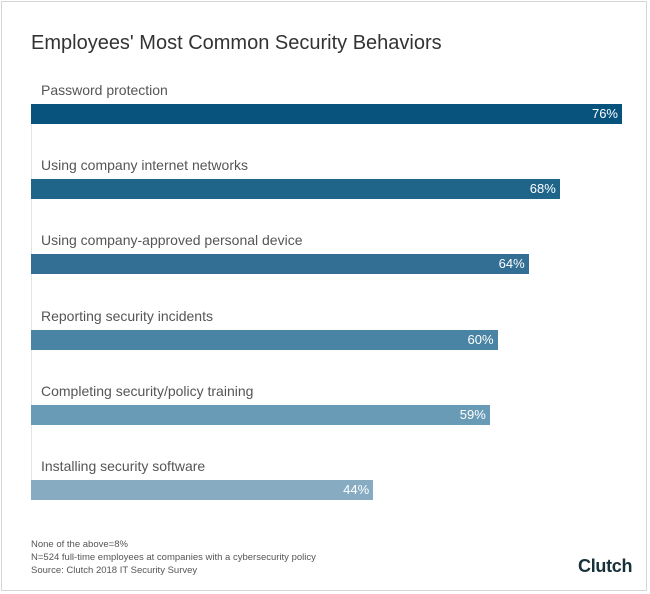 Image resolution: width=650 pixels, height=594 pixels. What do you see at coordinates (326, 114) in the screenshot?
I see `bar: 76%` at bounding box center [326, 114].